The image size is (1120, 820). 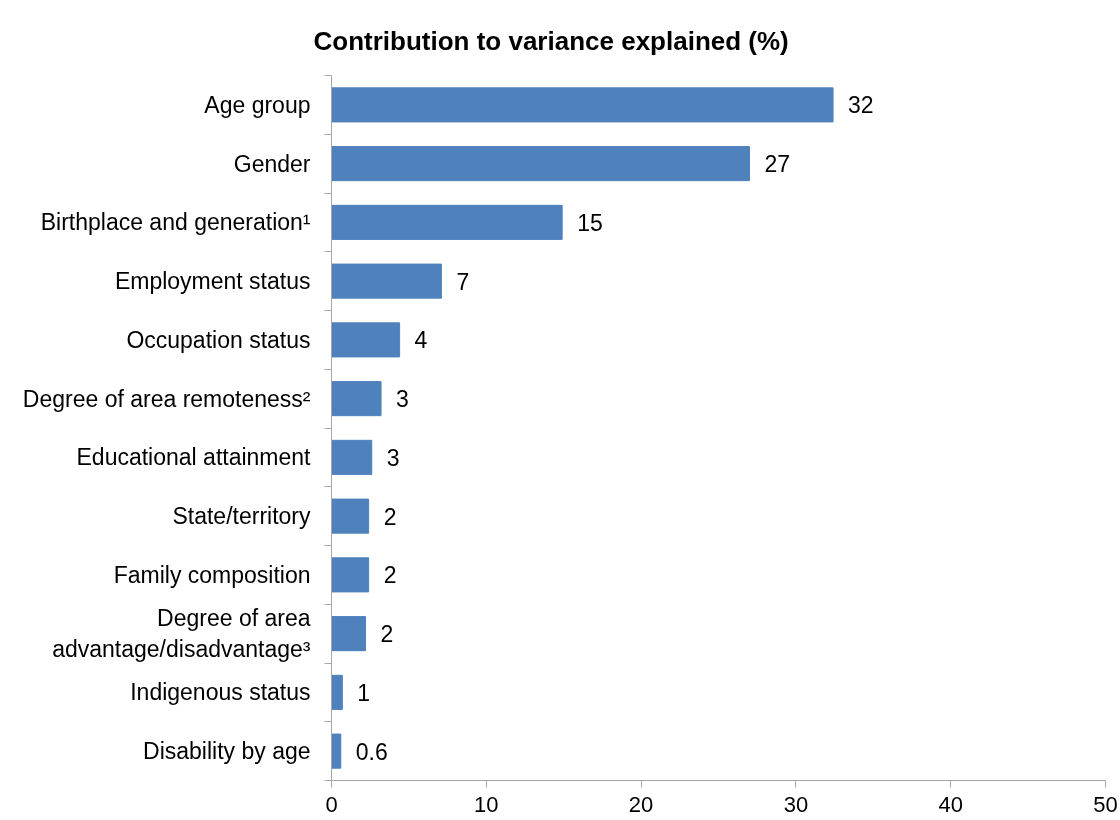 What do you see at coordinates (463, 281) in the screenshot?
I see `data-label: 7` at bounding box center [463, 281].